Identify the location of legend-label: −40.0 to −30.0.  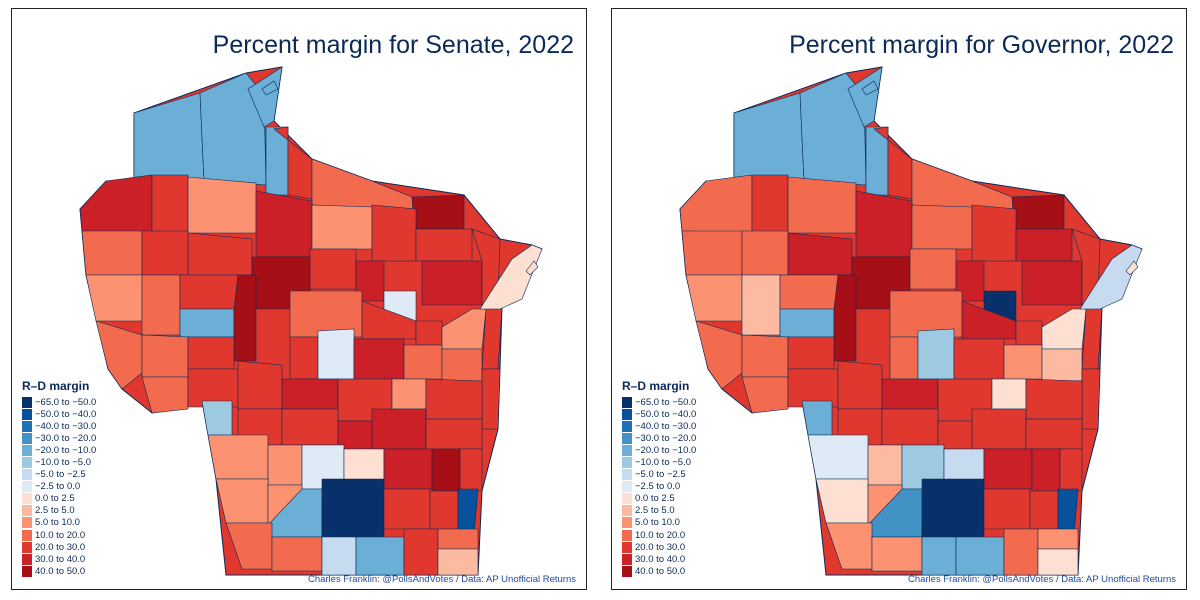
(666, 426).